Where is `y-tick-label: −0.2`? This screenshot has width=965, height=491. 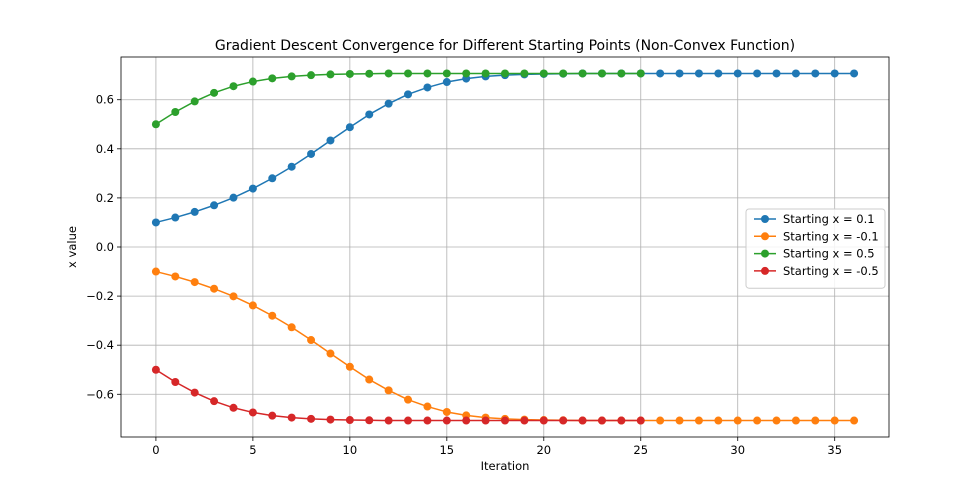 y-tick-label: −0.2 is located at coordinates (100, 296).